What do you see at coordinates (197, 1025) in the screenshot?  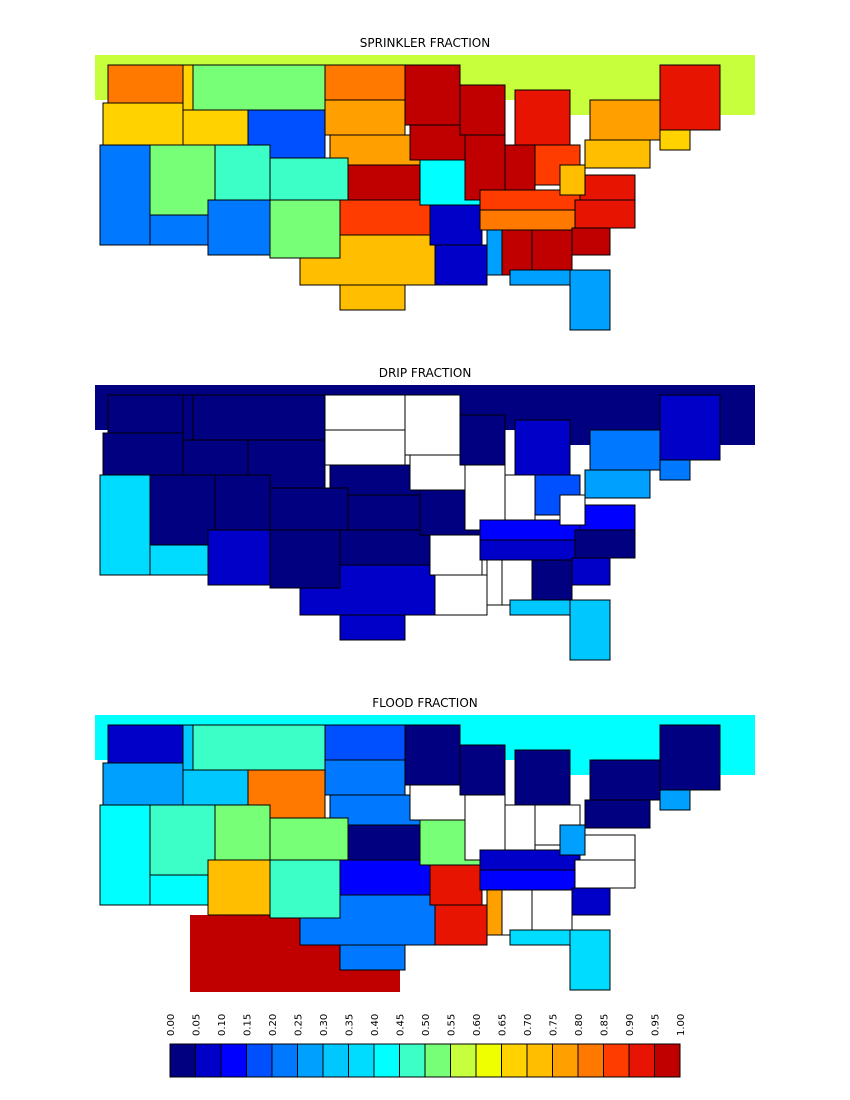 I see `colorbar-tick-label: 0.05` at bounding box center [197, 1025].